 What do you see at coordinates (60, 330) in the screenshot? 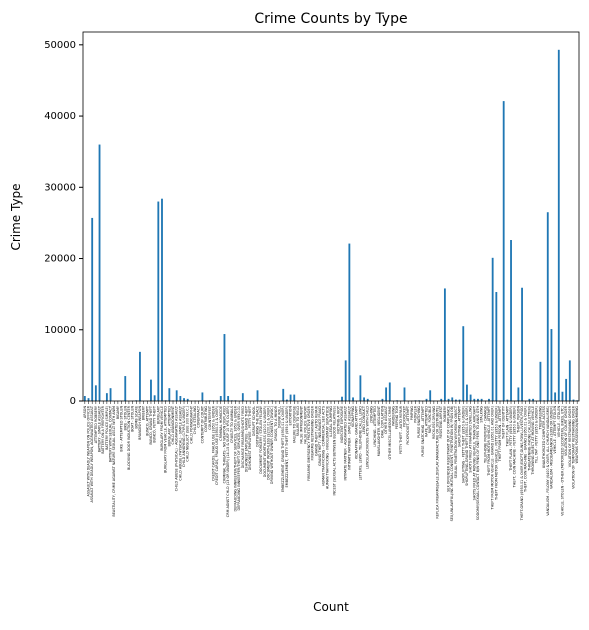
I see `y-tick-label: 10000` at bounding box center [60, 330].